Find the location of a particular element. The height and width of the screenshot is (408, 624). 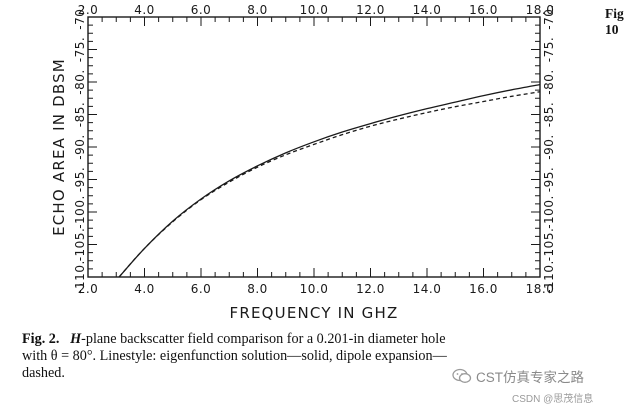

y-tick-label-left: -90. is located at coordinates (80, 146).